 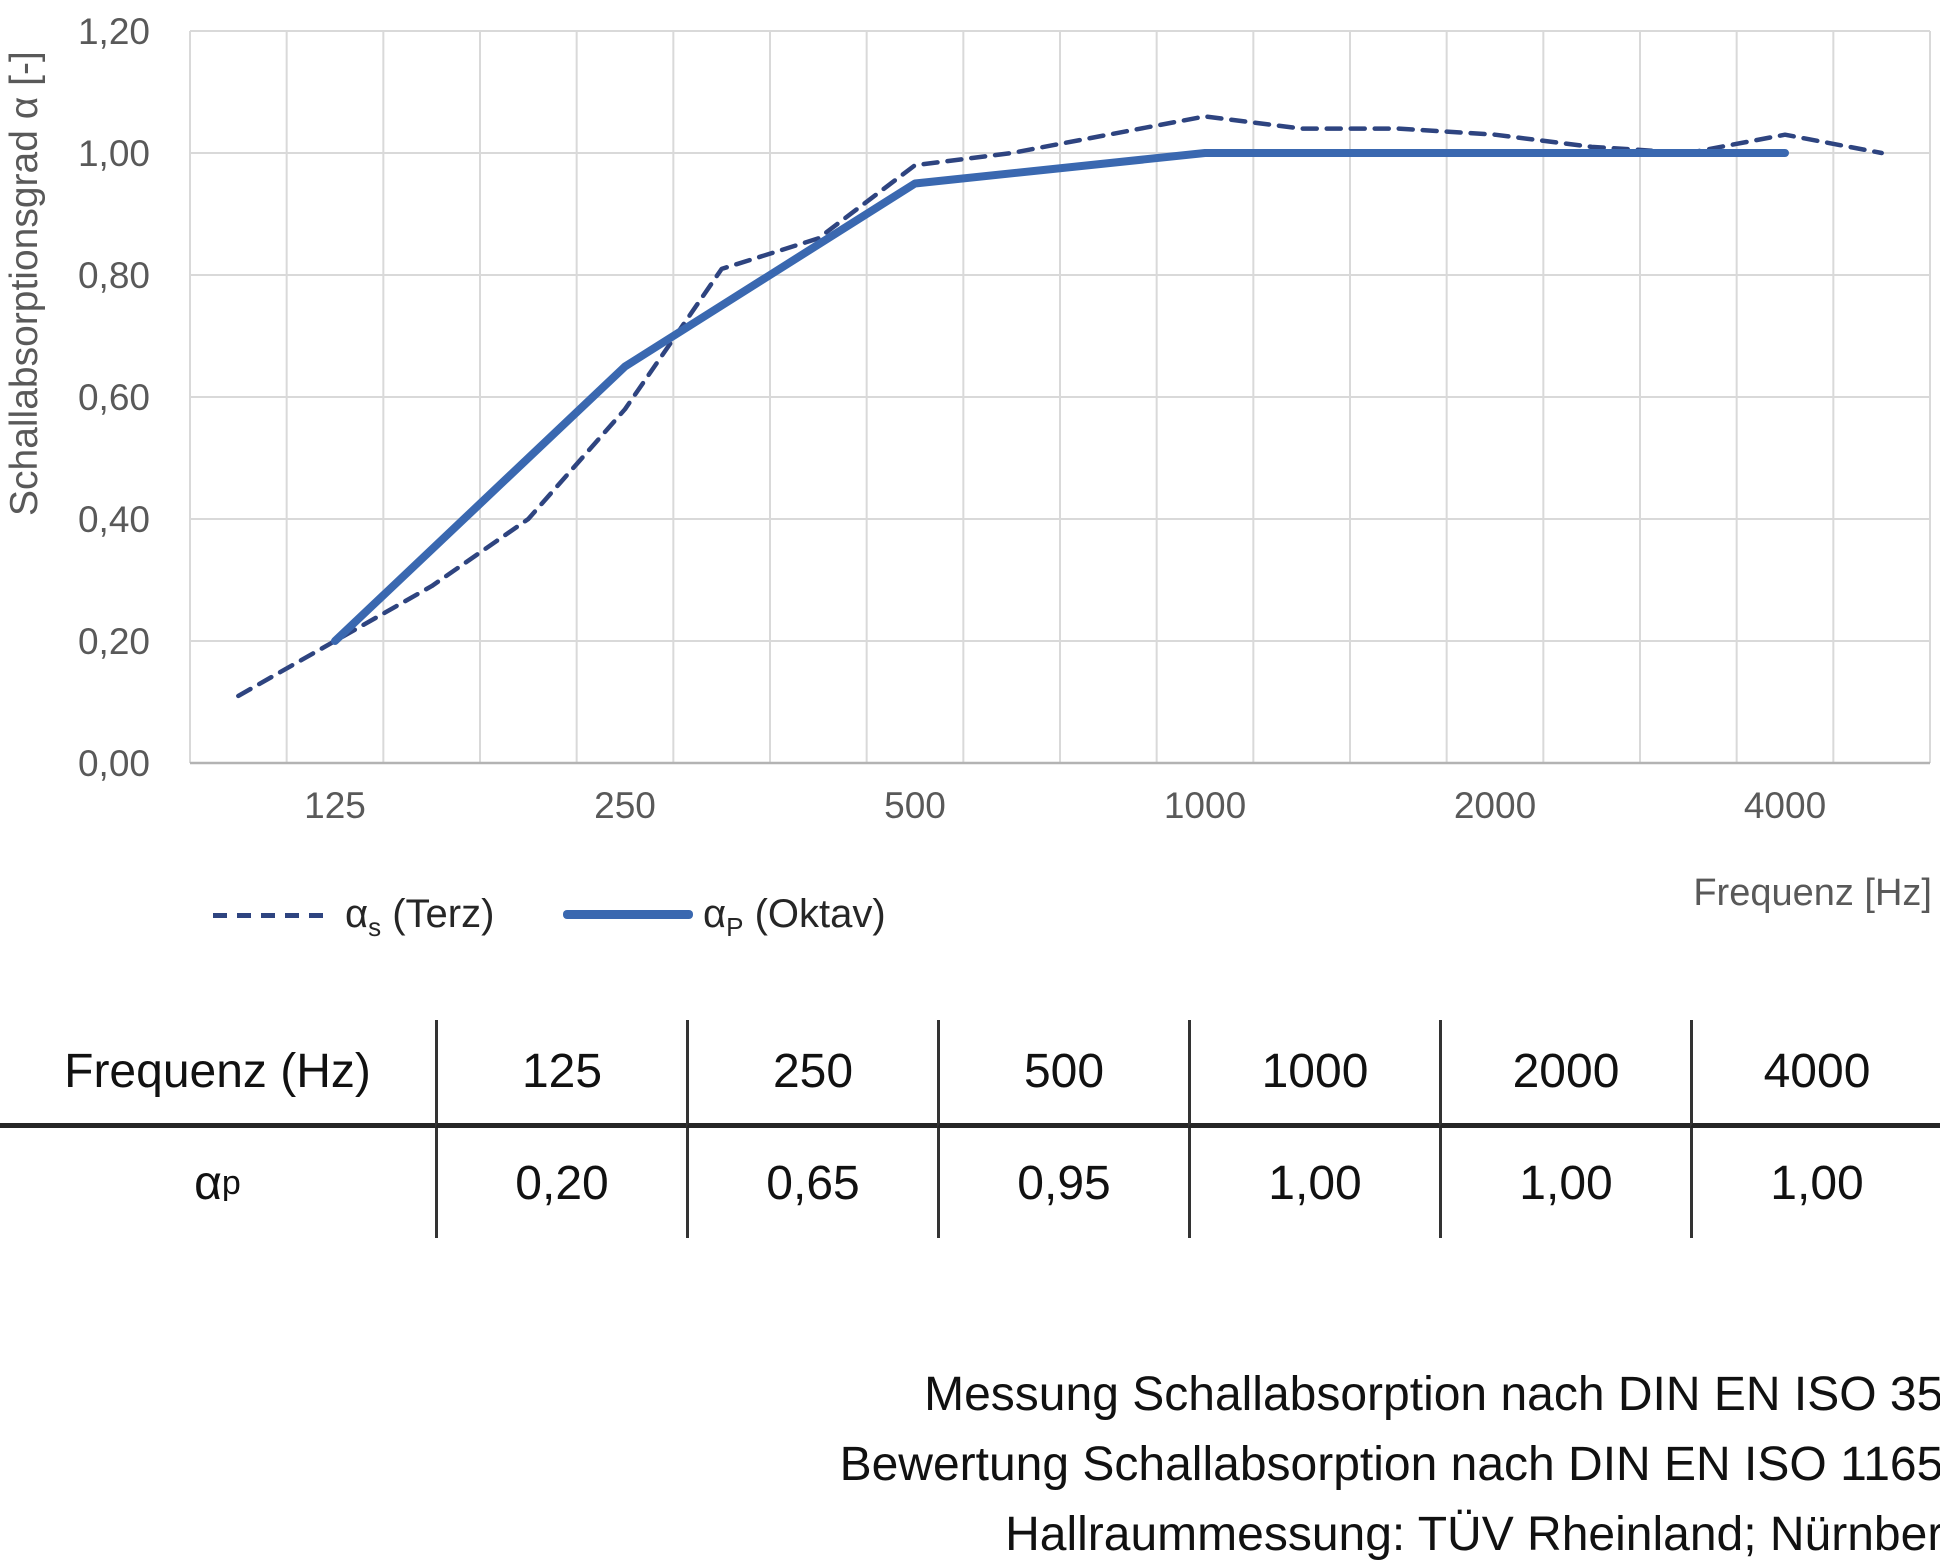 I want to click on legend-label-rest: (Terz), so click(x=438, y=914).